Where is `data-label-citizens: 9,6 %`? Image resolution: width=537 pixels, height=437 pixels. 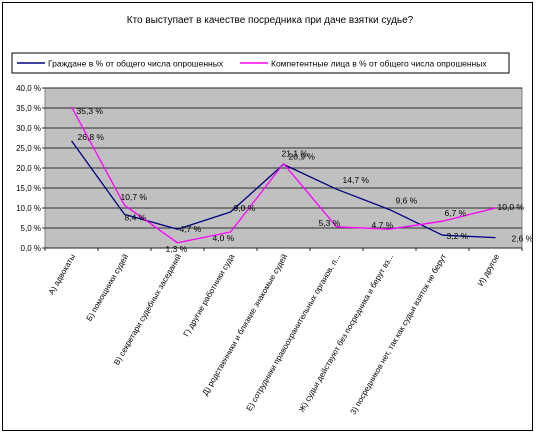
data-label-citizens: 9,6 % is located at coordinates (407, 201).